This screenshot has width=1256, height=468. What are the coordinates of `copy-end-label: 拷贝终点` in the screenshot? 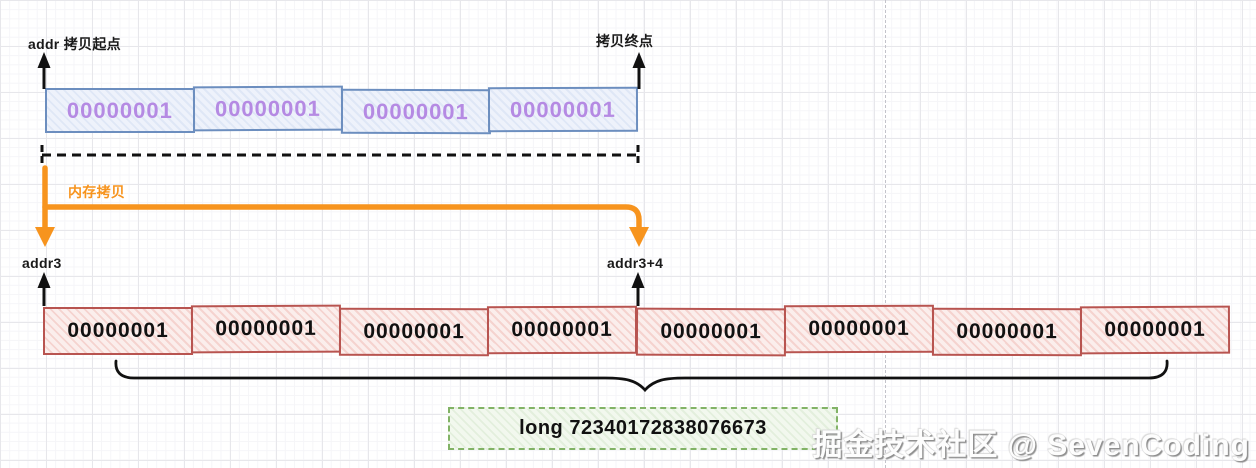 It's located at (625, 41).